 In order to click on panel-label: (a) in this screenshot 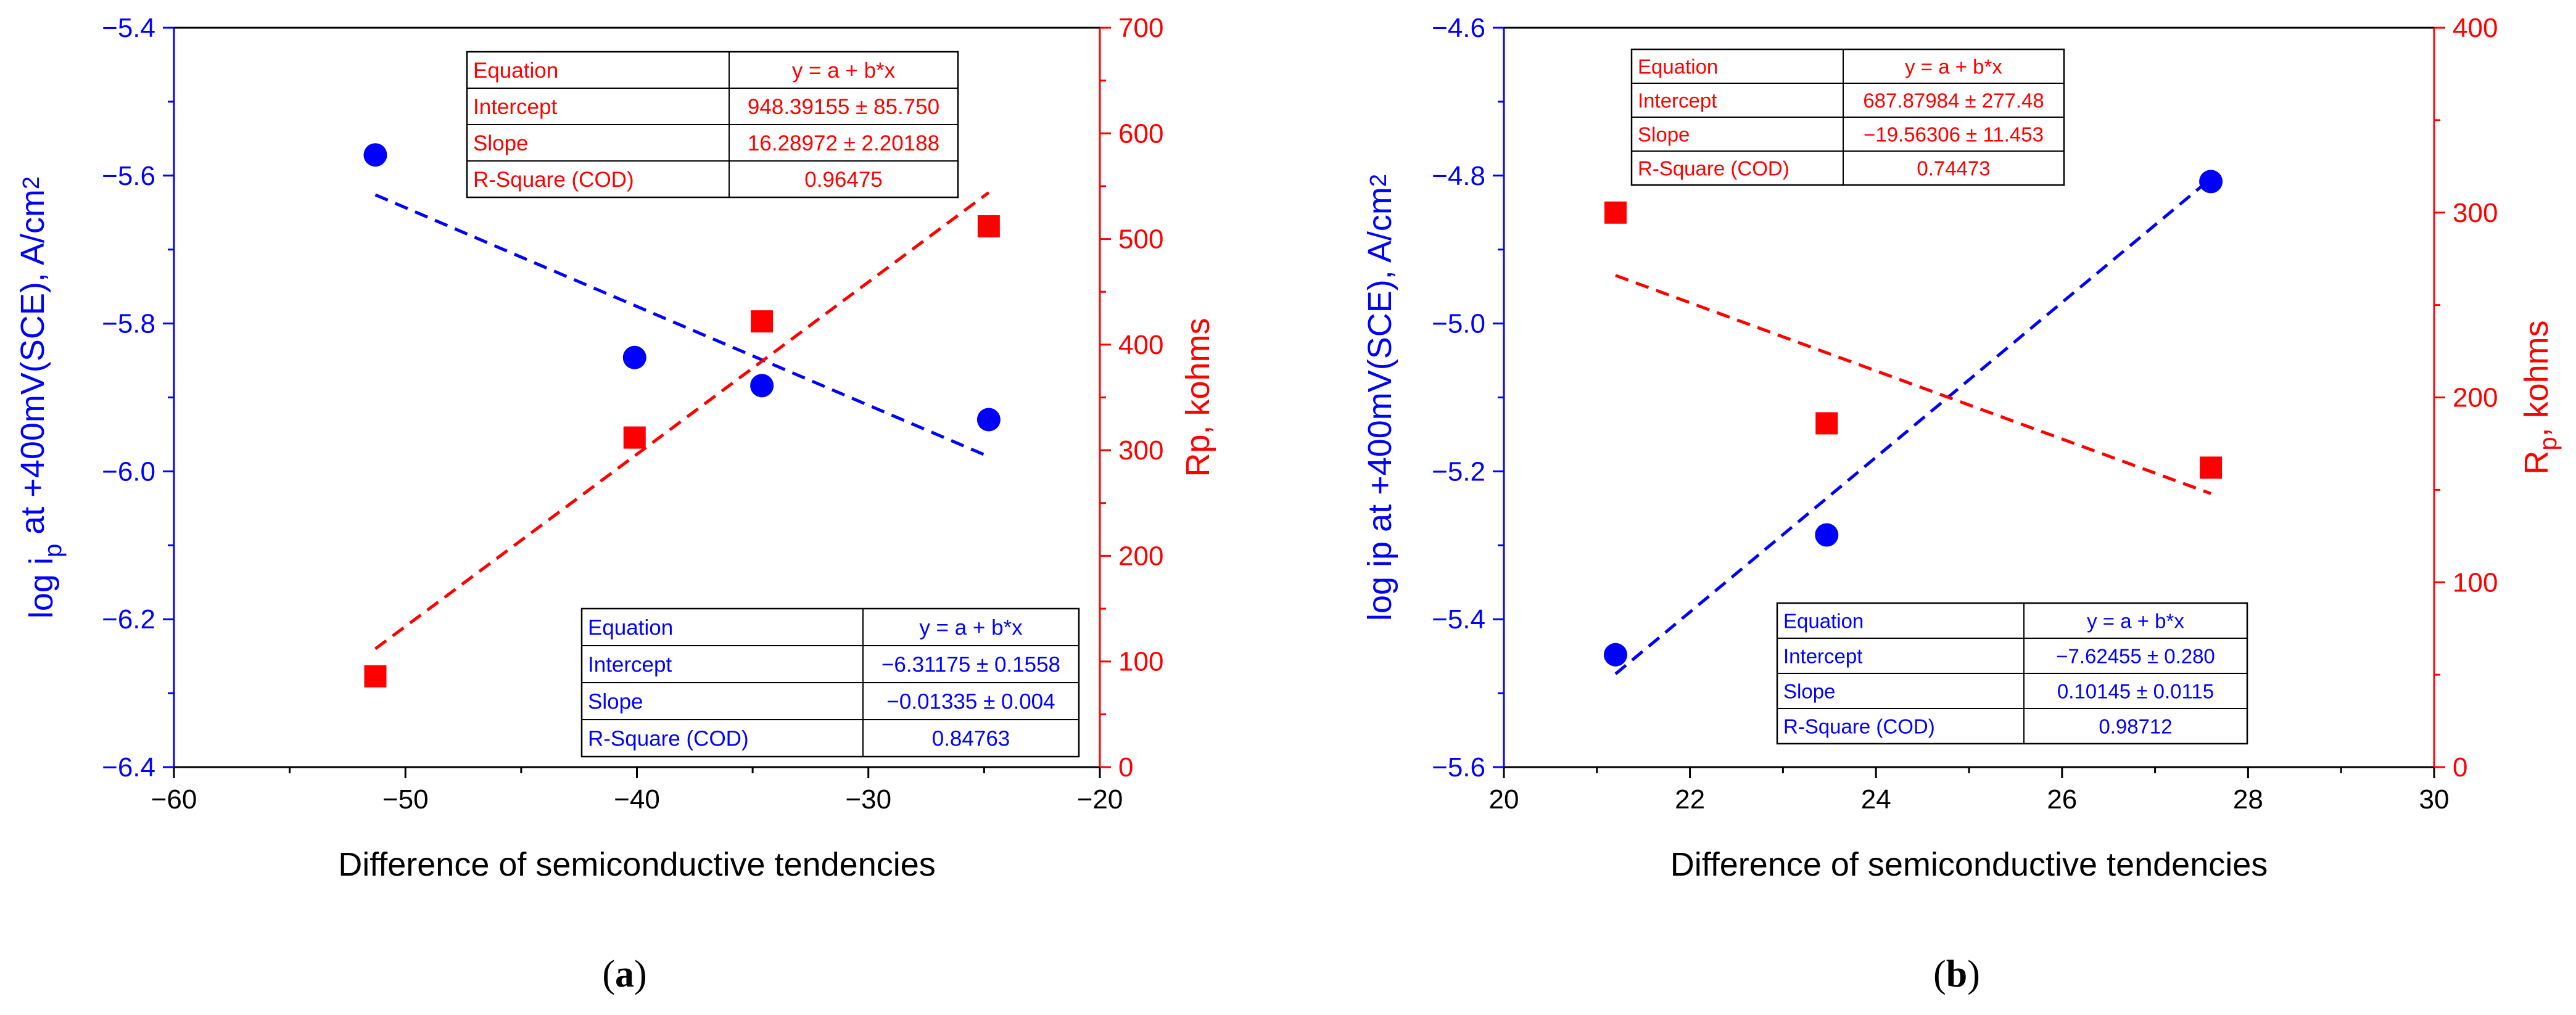, I will do `click(624, 974)`.